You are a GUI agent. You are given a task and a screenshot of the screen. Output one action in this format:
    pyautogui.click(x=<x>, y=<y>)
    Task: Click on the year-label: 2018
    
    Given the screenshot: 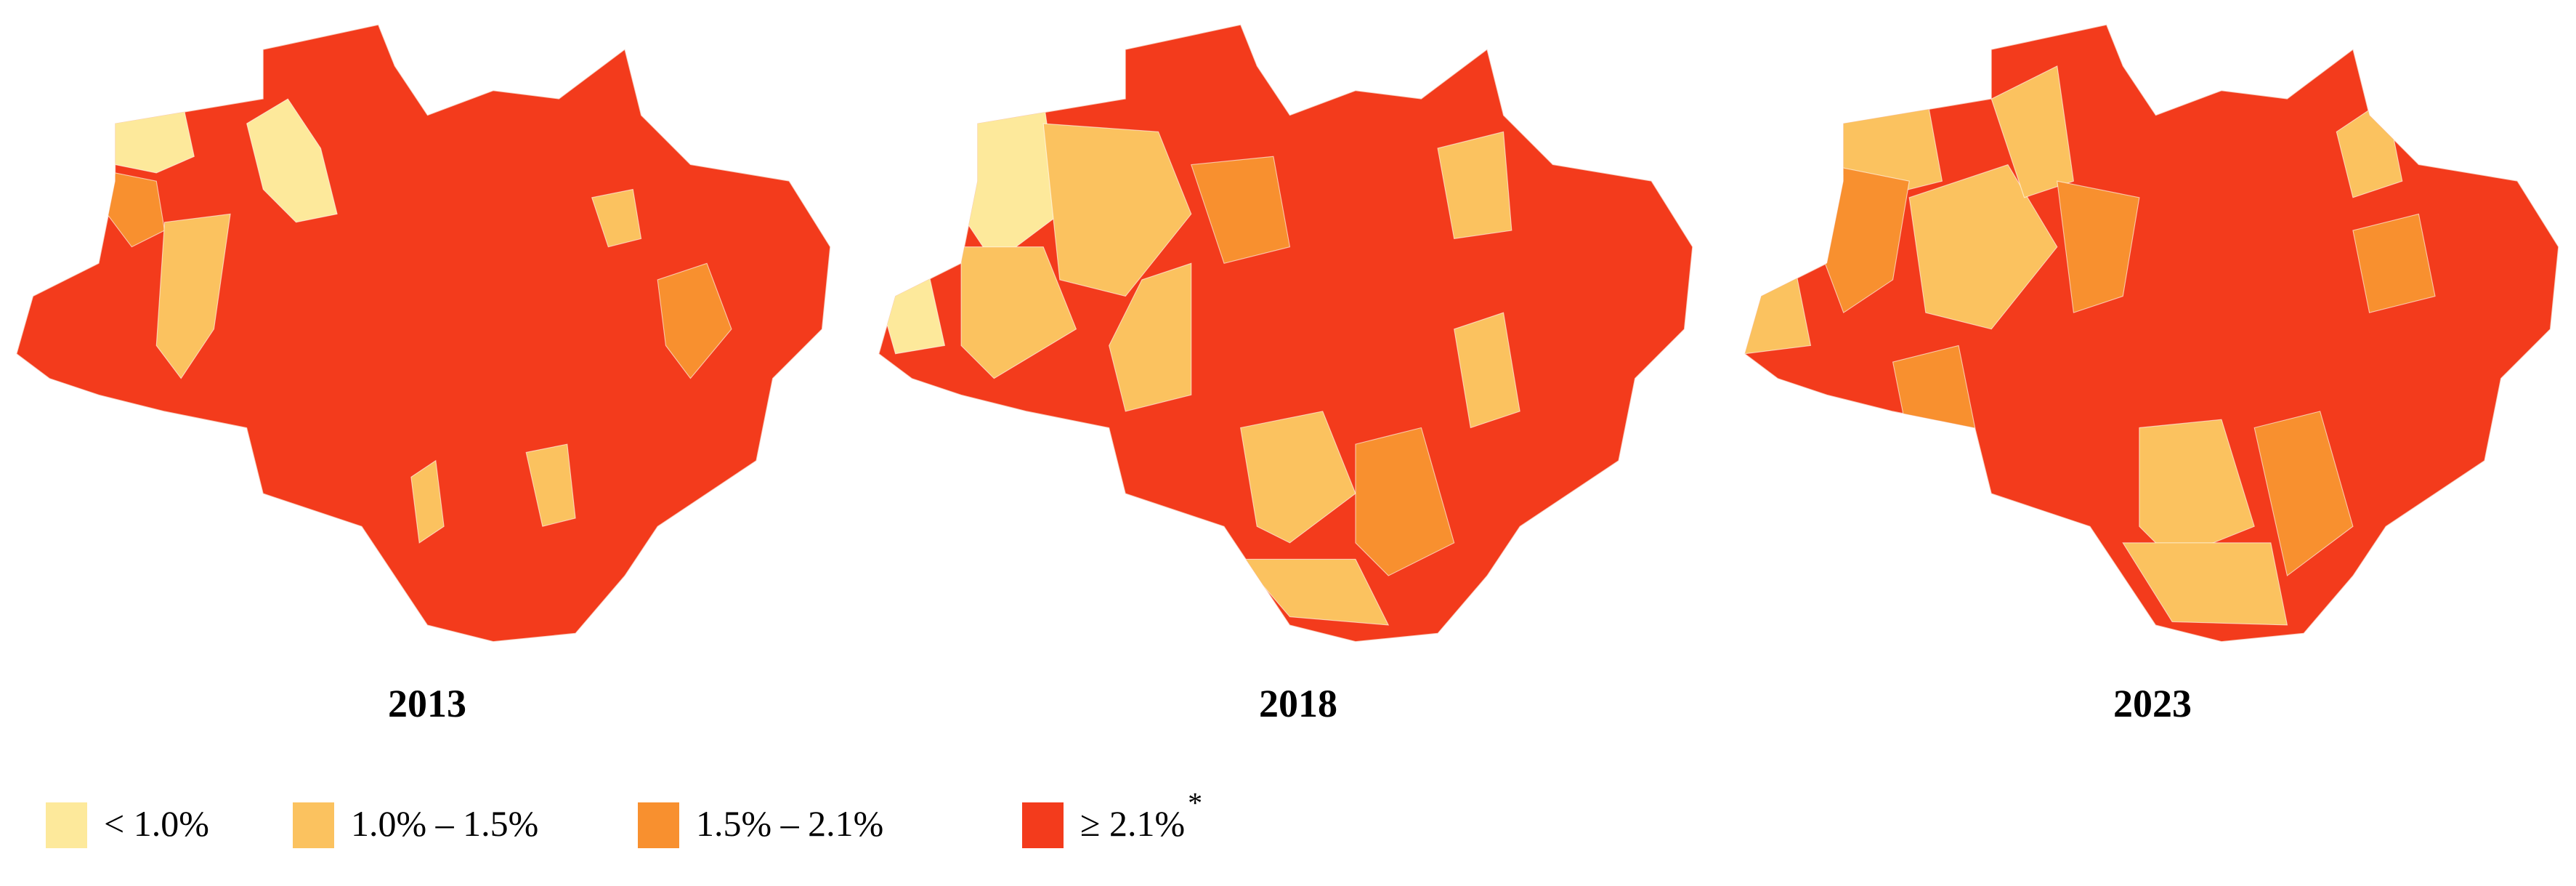 What is the action you would take?
    pyautogui.click(x=1298, y=703)
    